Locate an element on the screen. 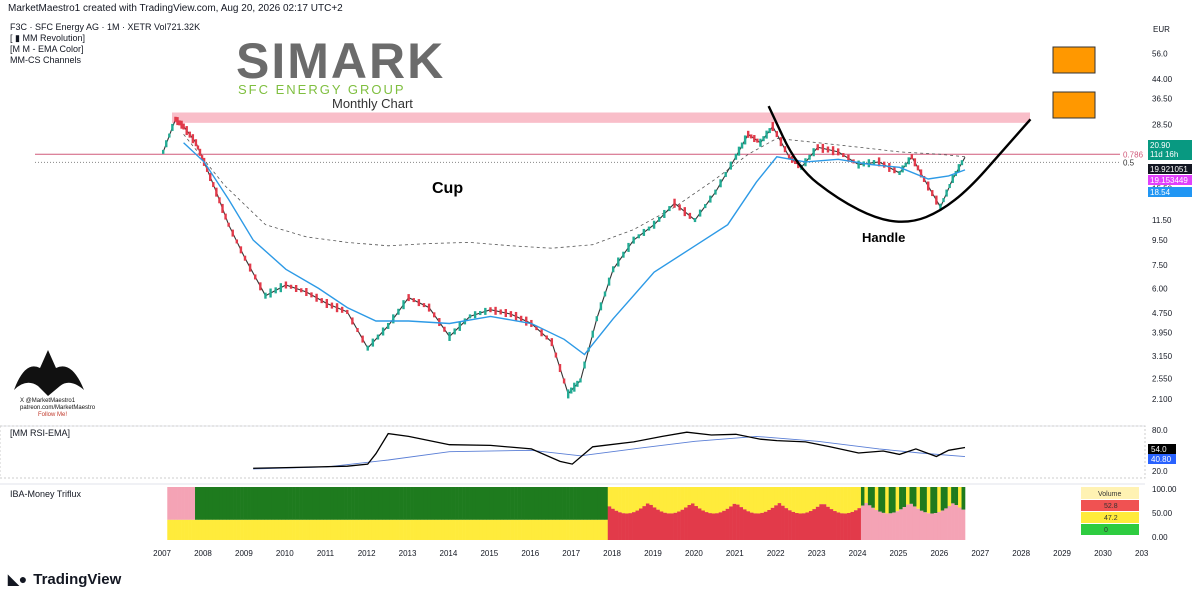 Image resolution: width=1200 pixels, height=600 pixels. x-tick-label: 2011 is located at coordinates (326, 553).